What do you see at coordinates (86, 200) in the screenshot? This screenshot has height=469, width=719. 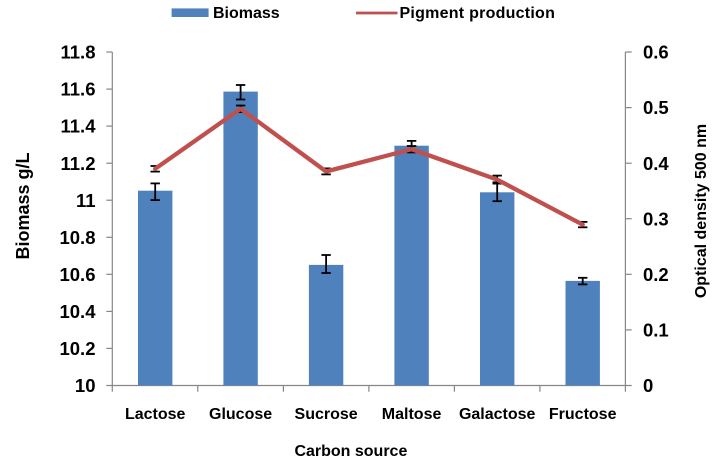 I see `svg-text: 11` at bounding box center [86, 200].